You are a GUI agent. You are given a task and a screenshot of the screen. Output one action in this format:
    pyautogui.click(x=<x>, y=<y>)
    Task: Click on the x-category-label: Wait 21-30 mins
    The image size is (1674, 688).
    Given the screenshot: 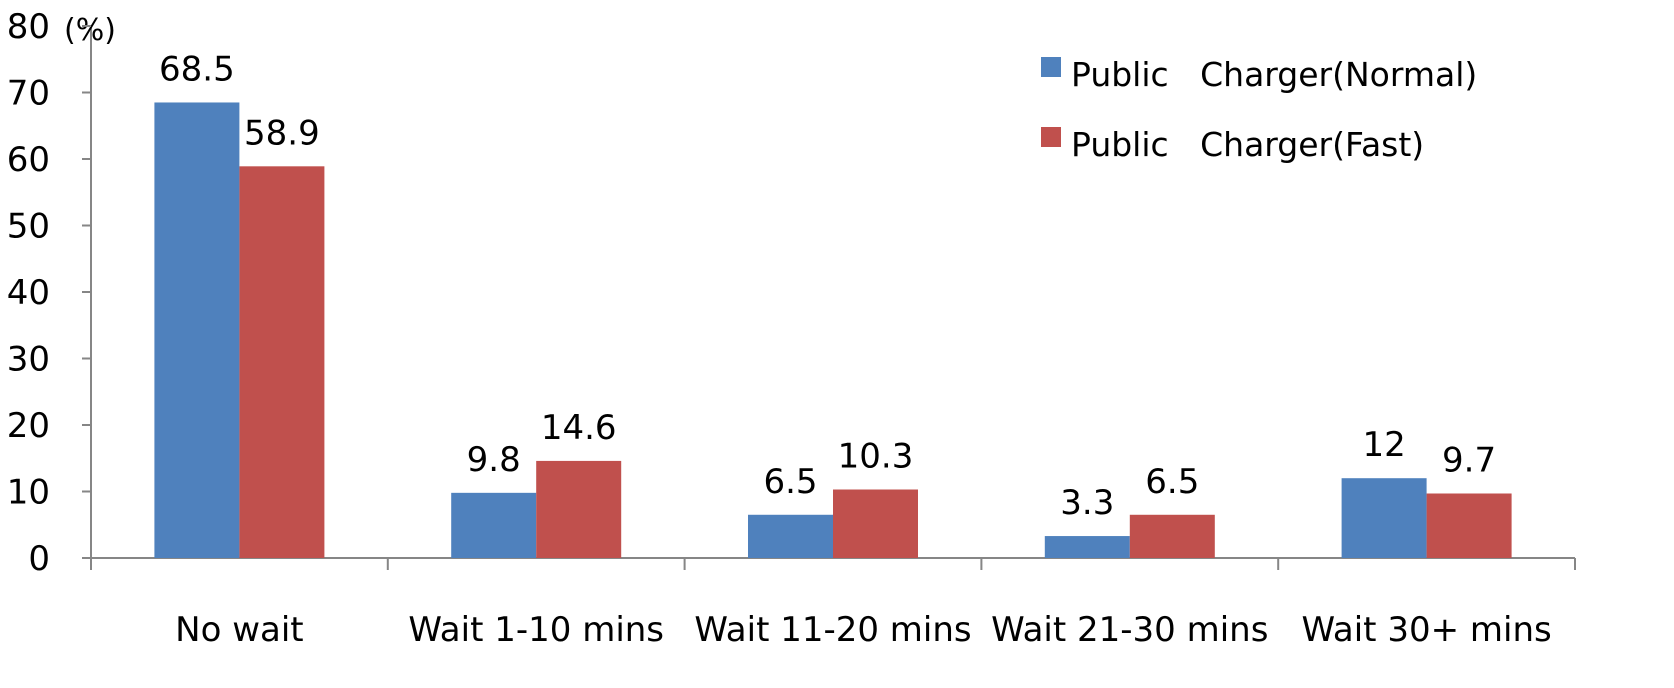 What is the action you would take?
    pyautogui.click(x=1129, y=630)
    